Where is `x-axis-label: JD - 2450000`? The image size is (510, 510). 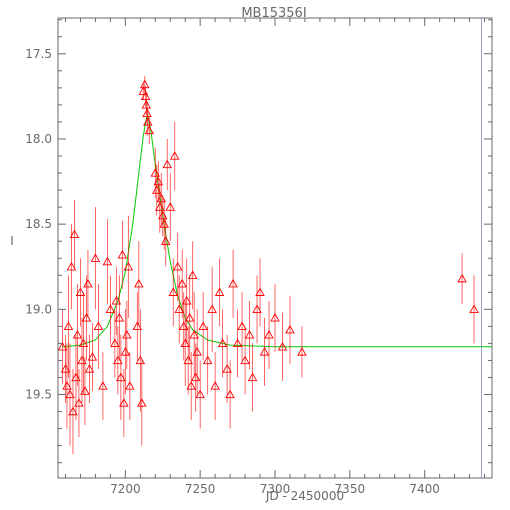
x-axis-label: JD - 2450000 is located at coordinates (304, 496).